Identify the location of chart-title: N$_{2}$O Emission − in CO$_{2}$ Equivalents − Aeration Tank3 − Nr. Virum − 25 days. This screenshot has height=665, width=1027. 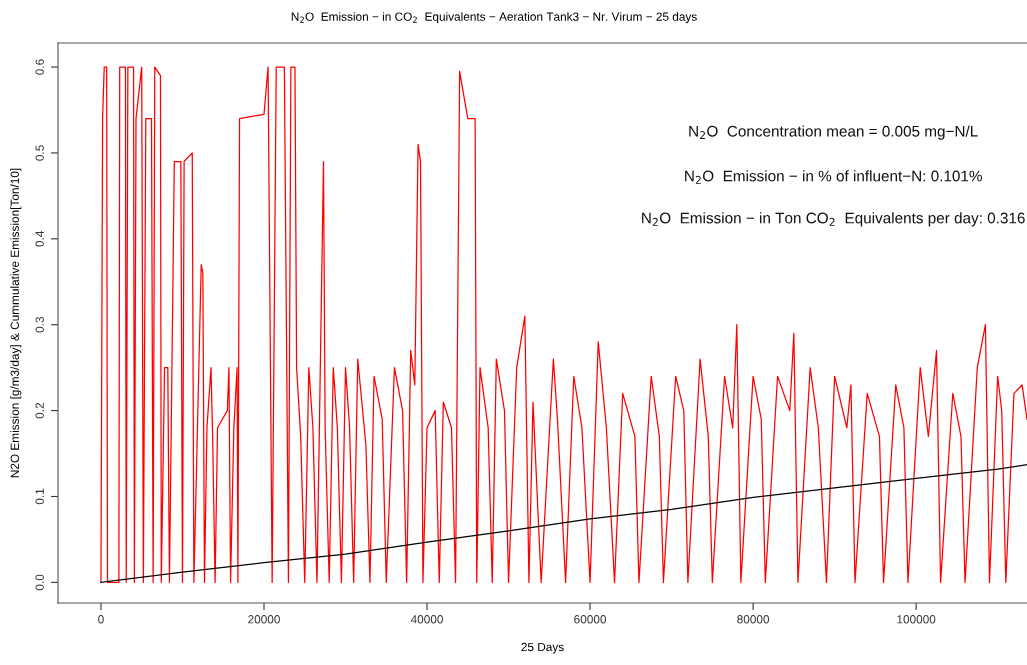
(494, 18).